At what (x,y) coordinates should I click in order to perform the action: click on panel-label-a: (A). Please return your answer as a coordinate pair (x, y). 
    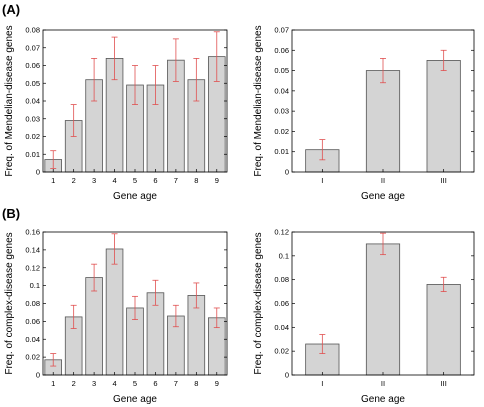
    Looking at the image, I should click on (11, 9).